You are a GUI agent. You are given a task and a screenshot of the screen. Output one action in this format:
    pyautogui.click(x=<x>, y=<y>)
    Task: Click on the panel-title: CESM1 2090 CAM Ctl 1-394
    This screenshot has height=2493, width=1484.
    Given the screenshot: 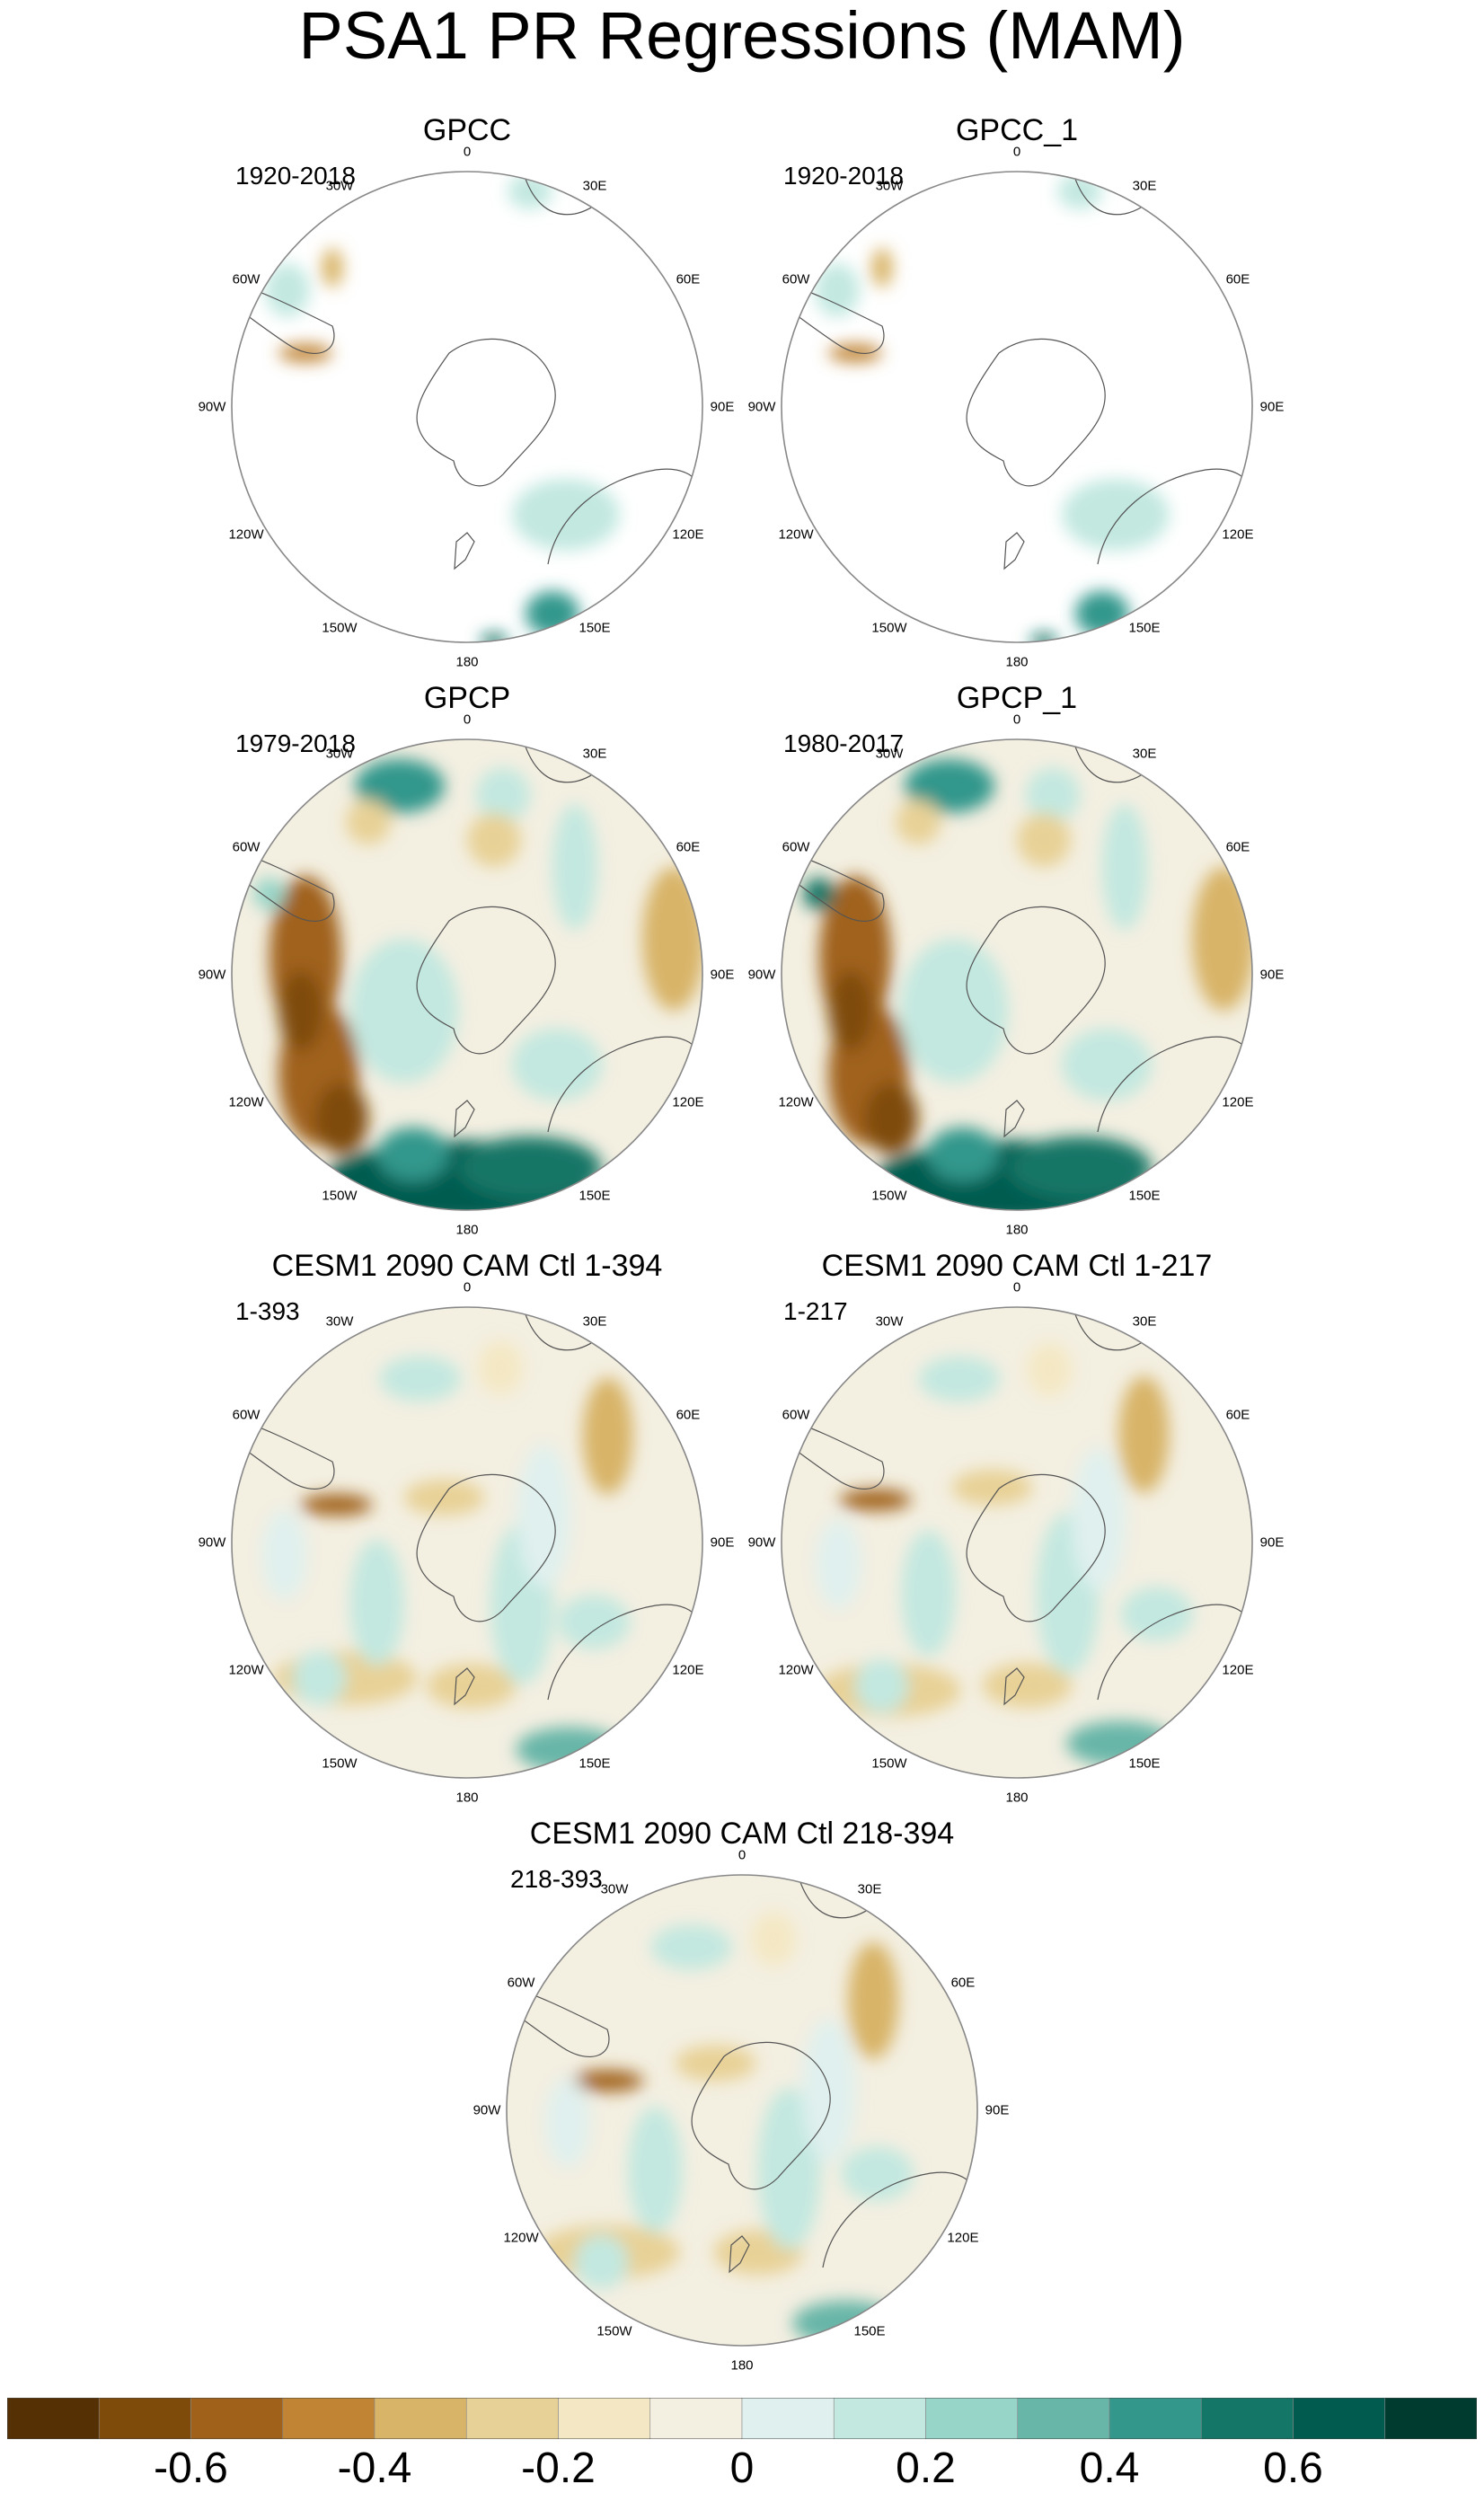 What is the action you would take?
    pyautogui.click(x=467, y=1266)
    